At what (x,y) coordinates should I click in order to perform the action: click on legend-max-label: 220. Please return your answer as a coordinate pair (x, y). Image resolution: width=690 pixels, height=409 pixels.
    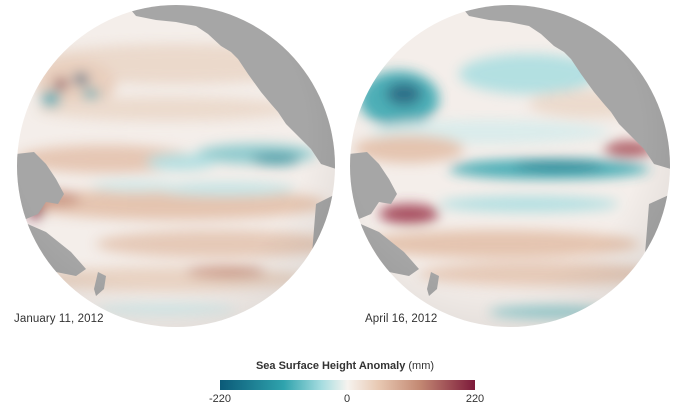
    Looking at the image, I should click on (475, 399).